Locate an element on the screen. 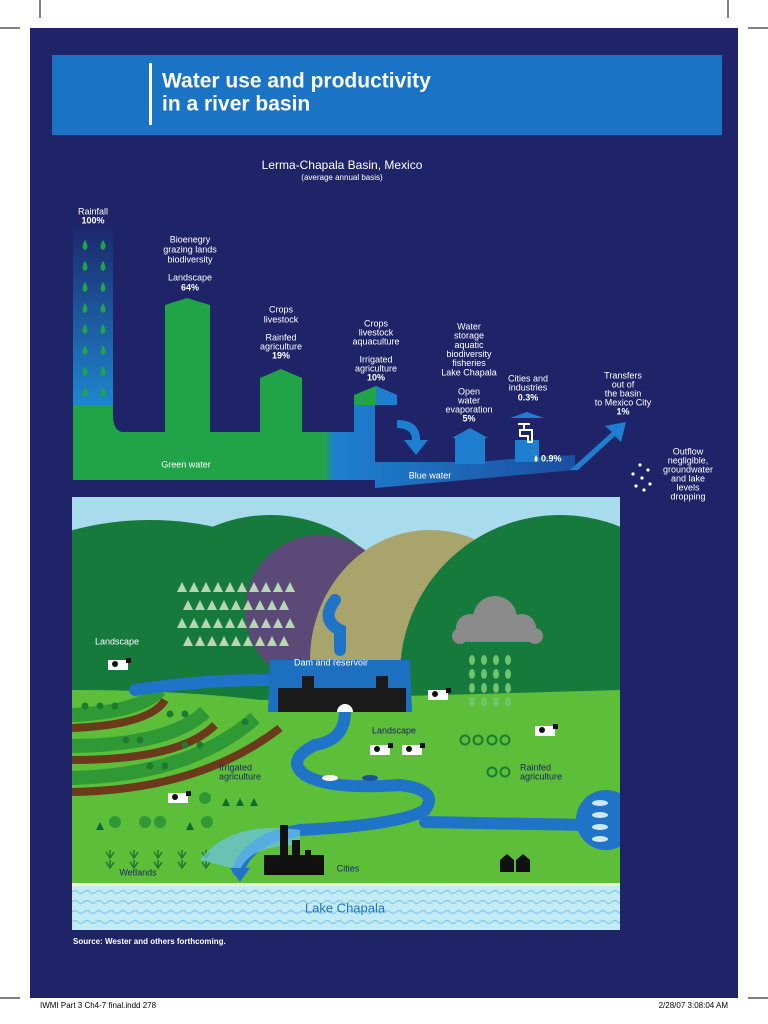 The width and height of the screenshot is (768, 1024). fish is located at coordinates (465, 808).